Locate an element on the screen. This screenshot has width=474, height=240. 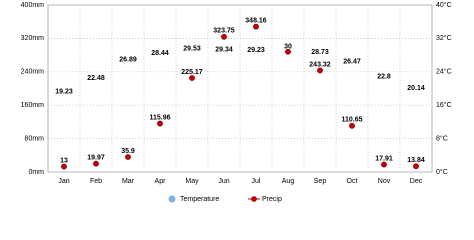
x-tick-label: Oct is located at coordinates (352, 181).